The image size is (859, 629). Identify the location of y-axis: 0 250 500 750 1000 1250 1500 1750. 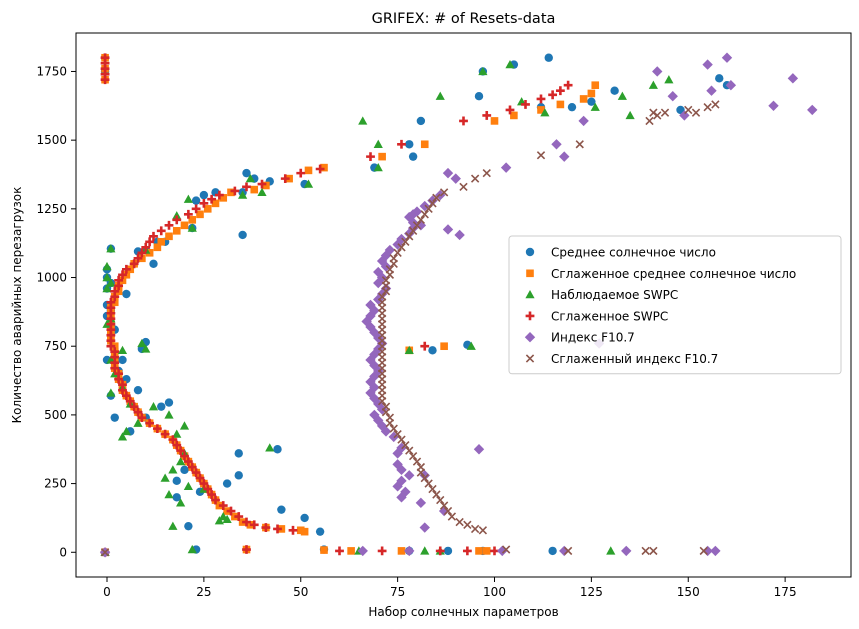
(56, 311).